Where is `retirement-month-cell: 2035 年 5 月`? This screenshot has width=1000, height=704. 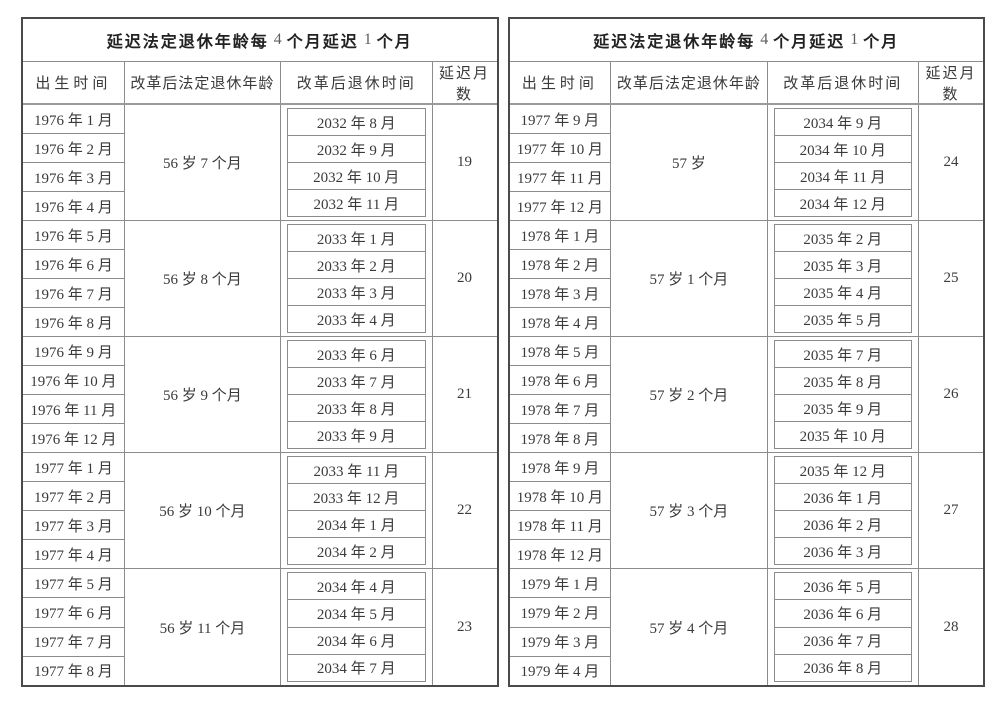 retirement-month-cell: 2035 年 5 月 is located at coordinates (843, 319).